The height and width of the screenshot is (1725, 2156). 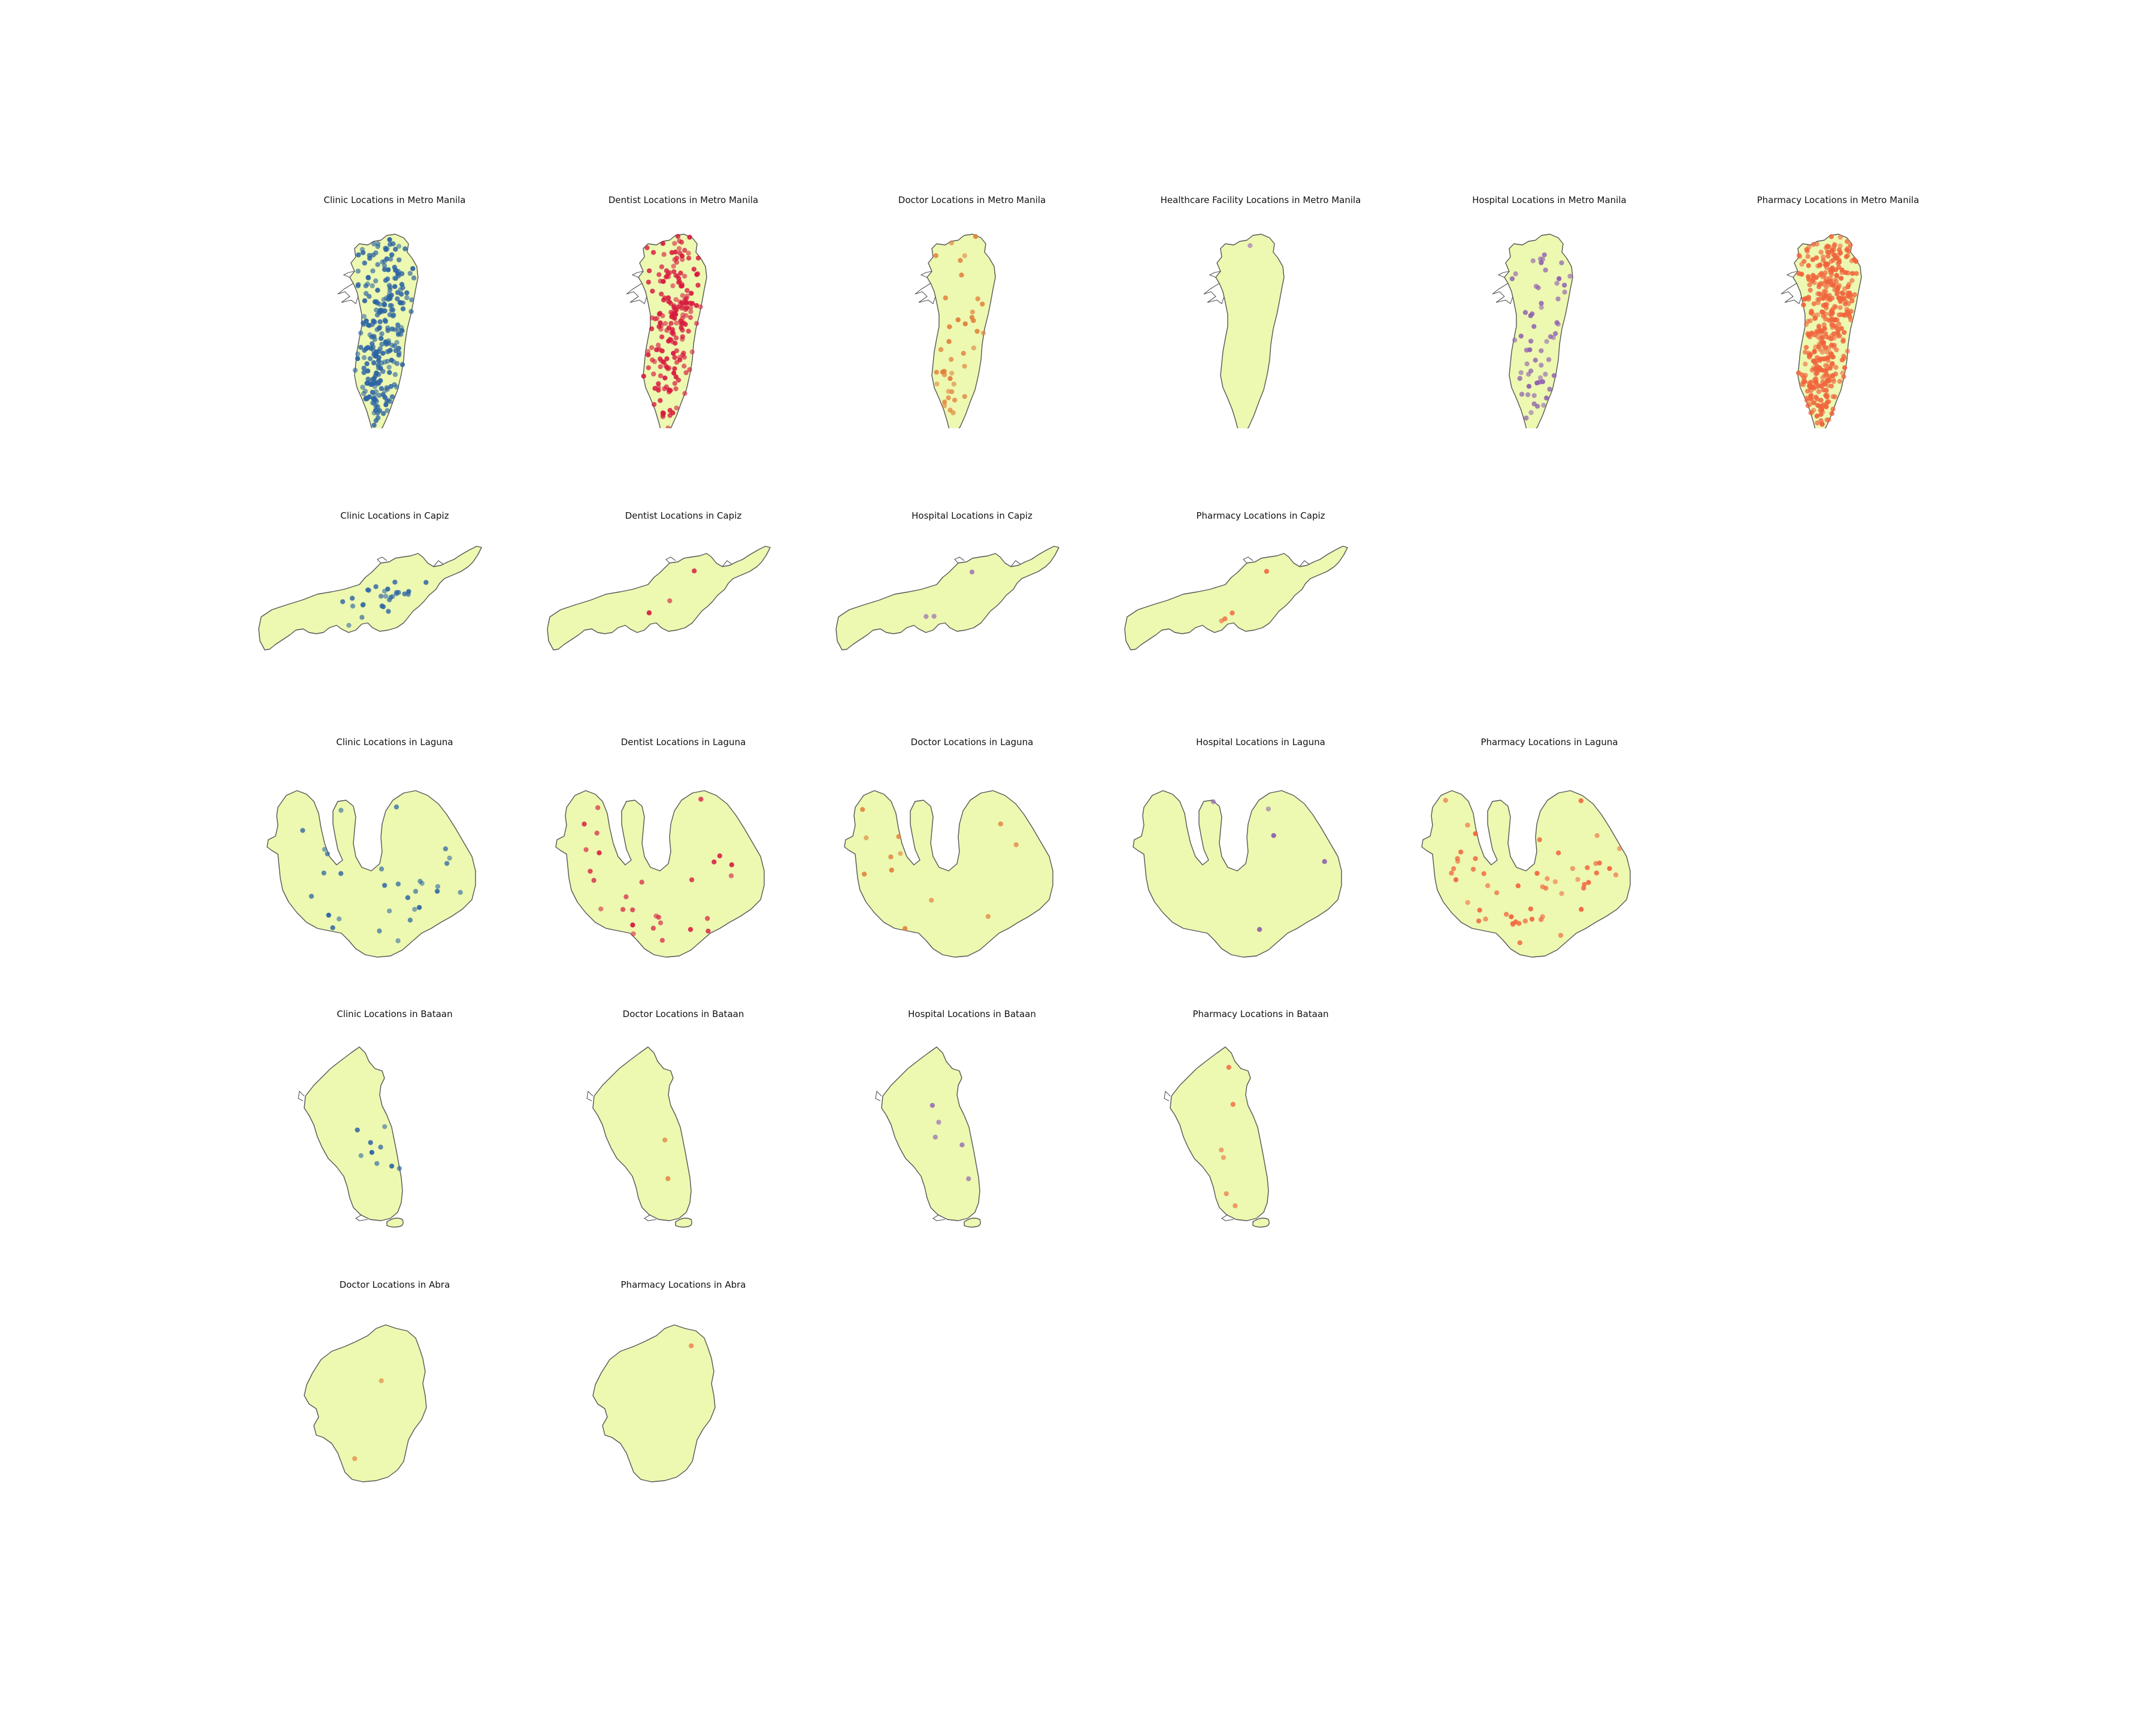 What do you see at coordinates (394, 311) in the screenshot?
I see `map-panel-clinic-metro-manila: Clinic Locations in Metro Manila` at bounding box center [394, 311].